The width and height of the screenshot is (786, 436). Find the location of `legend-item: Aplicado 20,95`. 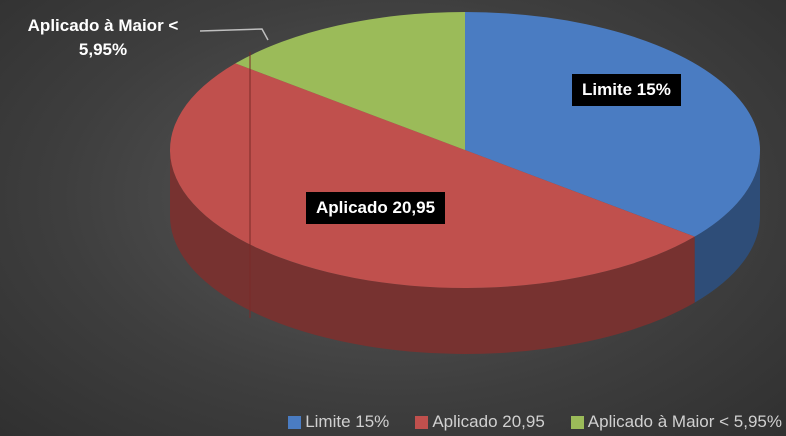

legend-item: Aplicado 20,95 is located at coordinates (480, 422).